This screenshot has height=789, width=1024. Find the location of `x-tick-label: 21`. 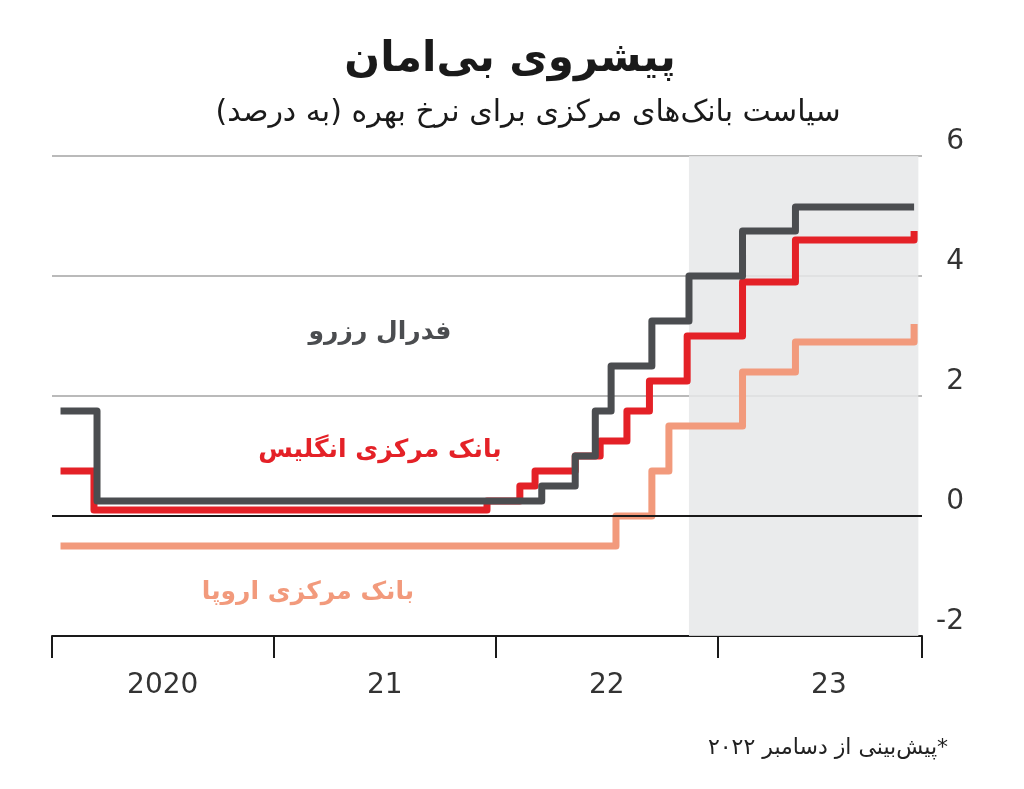

x-tick-label: 21 is located at coordinates (384, 683).